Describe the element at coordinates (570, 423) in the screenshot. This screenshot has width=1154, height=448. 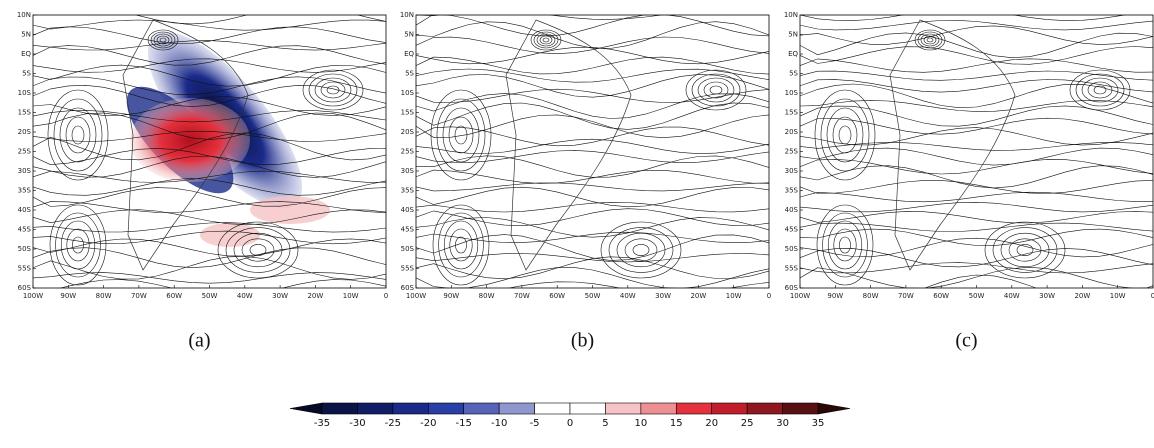
I see `colorbar-label: 0` at that location.